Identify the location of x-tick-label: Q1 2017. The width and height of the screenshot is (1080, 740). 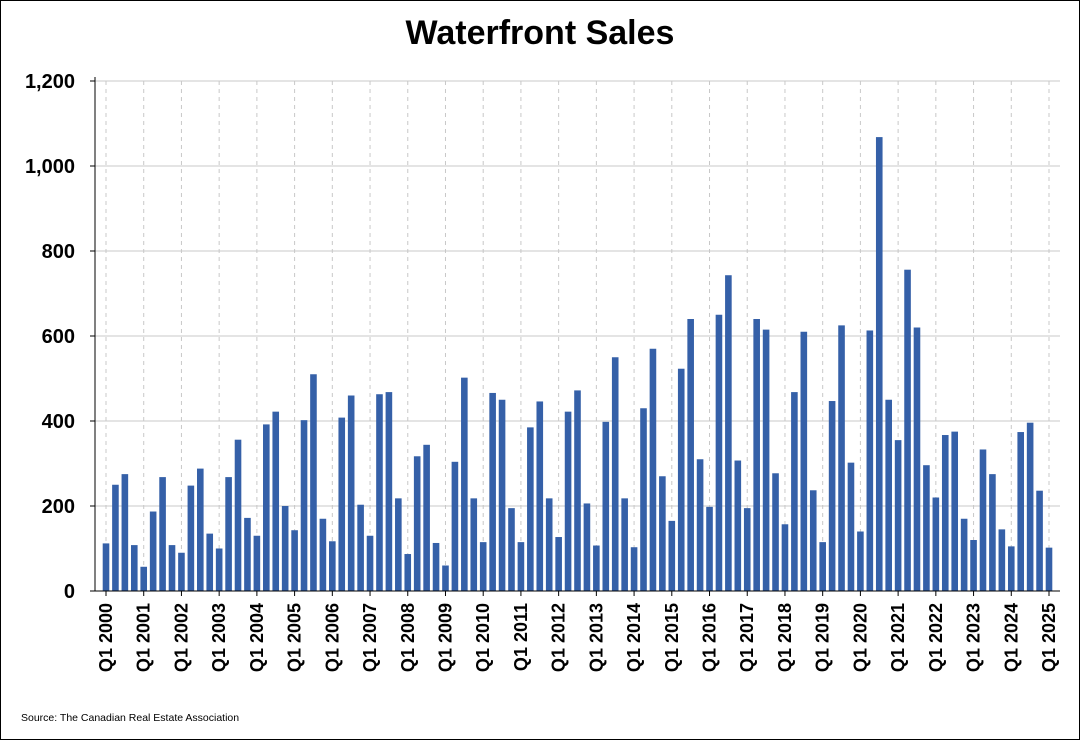
(747, 637).